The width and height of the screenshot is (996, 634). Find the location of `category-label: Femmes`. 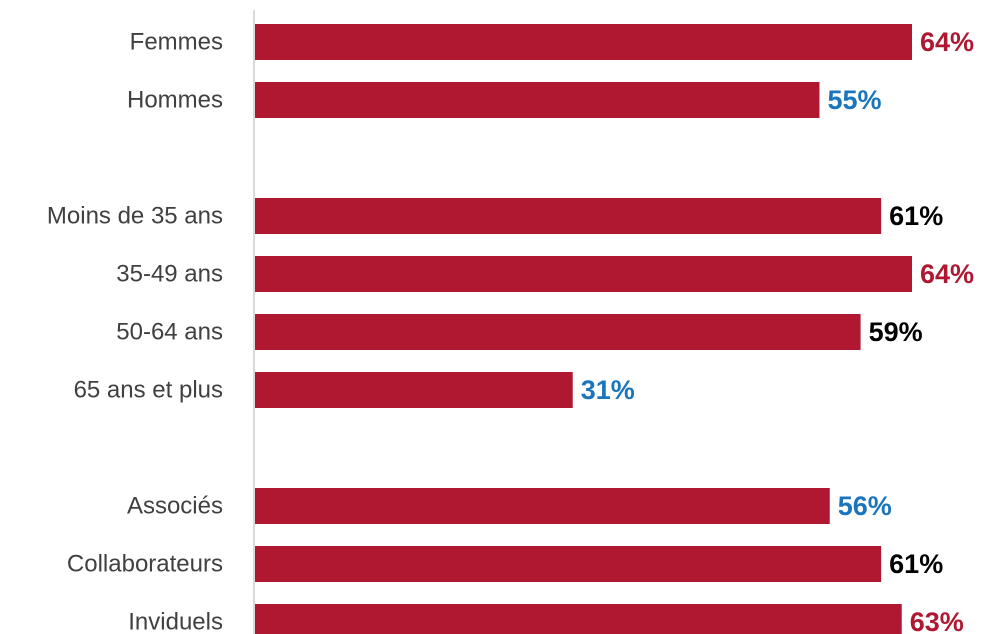

category-label: Femmes is located at coordinates (176, 42).